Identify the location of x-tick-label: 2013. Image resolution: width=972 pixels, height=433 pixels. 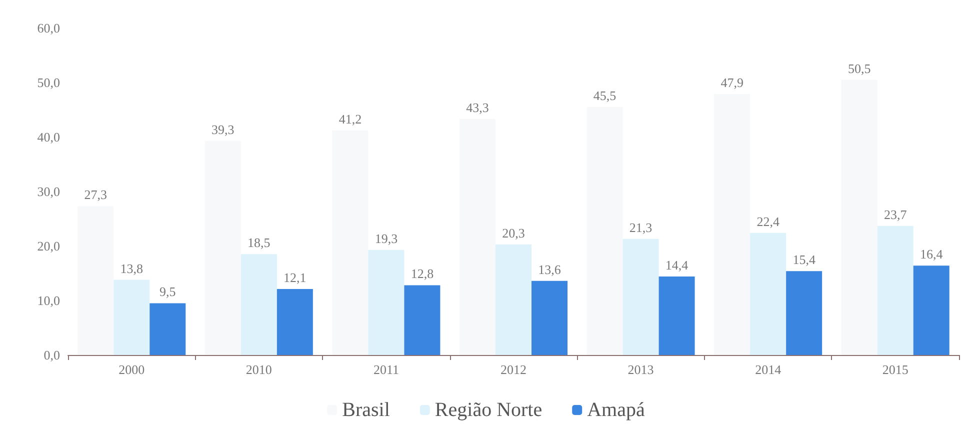
(641, 369).